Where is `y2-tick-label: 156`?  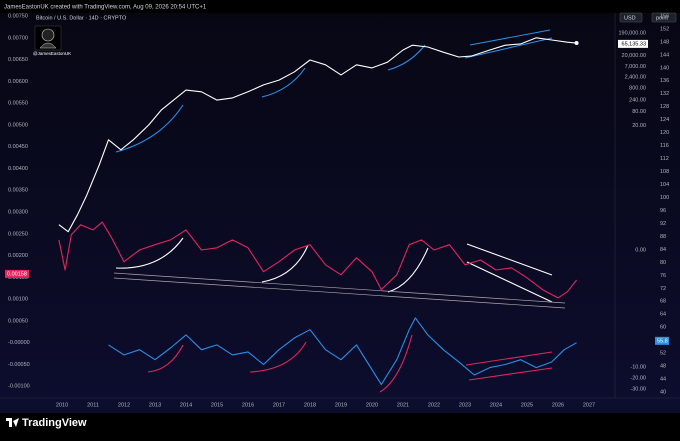 y2-tick-label: 156 is located at coordinates (664, 16).